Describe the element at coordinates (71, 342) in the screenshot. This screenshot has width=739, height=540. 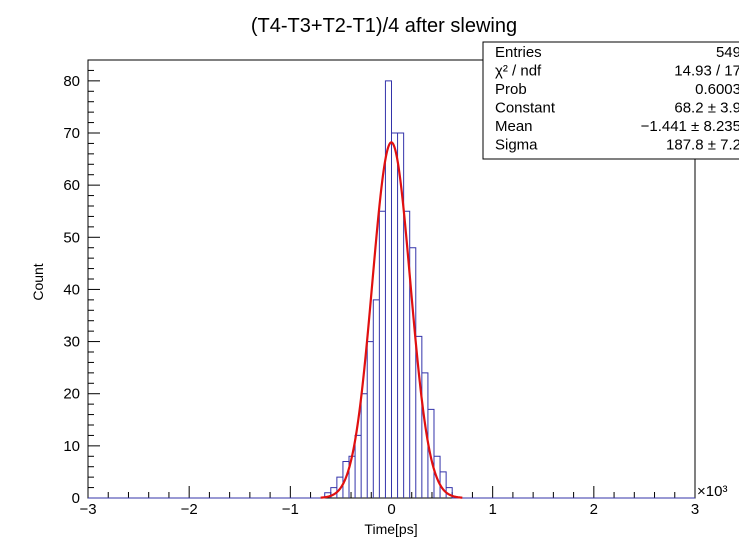
I see `y-tick-label: 30` at that location.